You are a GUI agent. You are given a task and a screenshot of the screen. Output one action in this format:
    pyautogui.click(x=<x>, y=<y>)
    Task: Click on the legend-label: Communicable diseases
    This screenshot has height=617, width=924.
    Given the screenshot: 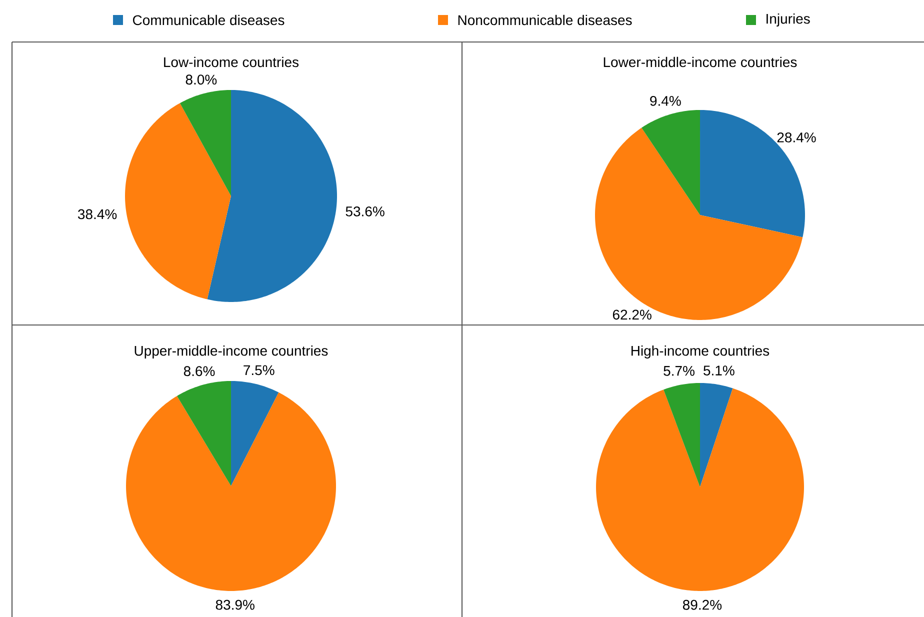 What is the action you would take?
    pyautogui.click(x=208, y=20)
    